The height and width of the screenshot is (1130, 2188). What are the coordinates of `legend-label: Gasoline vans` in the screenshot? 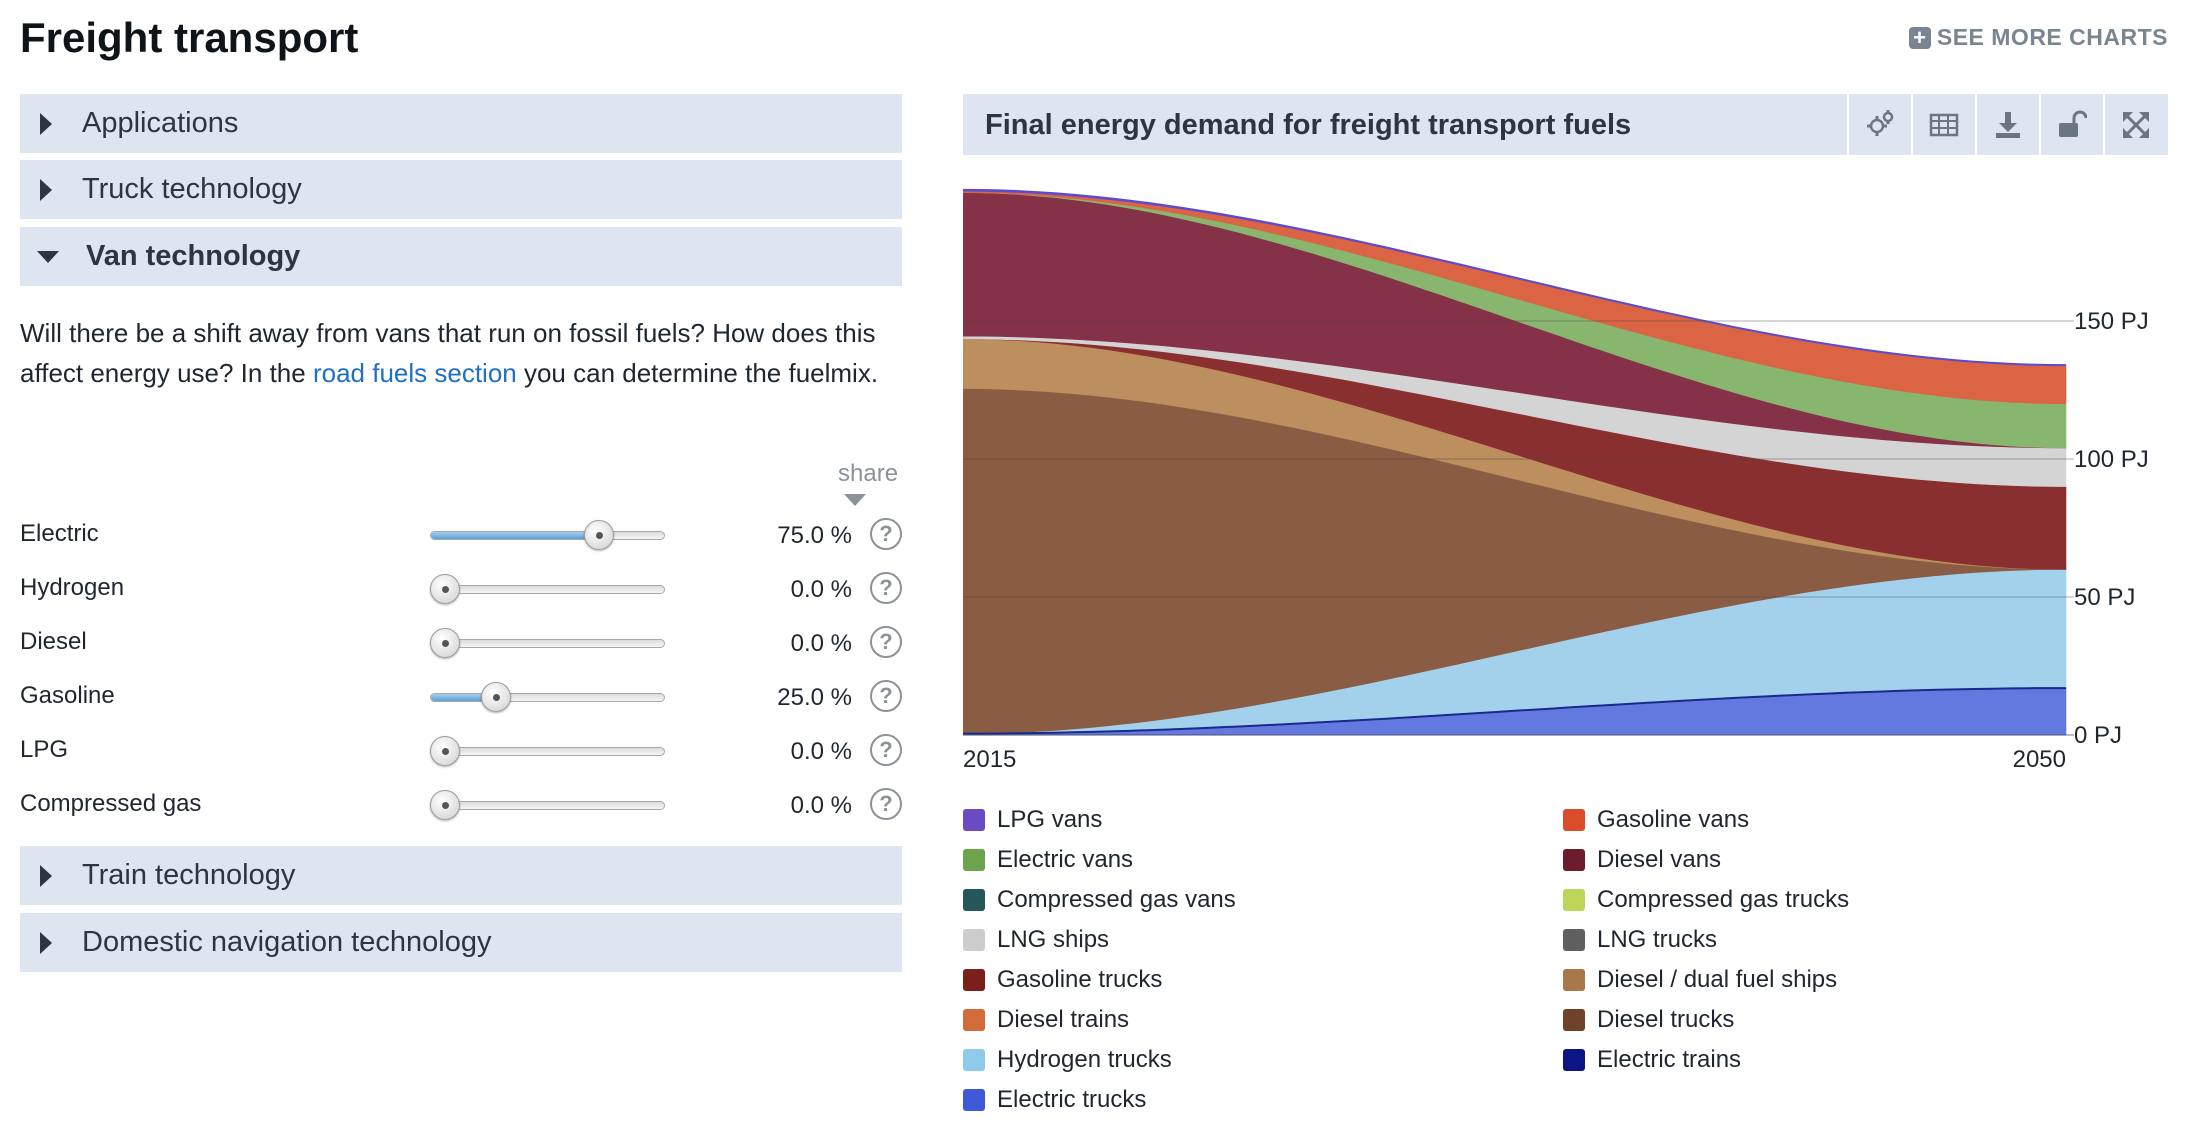 It's located at (1673, 819).